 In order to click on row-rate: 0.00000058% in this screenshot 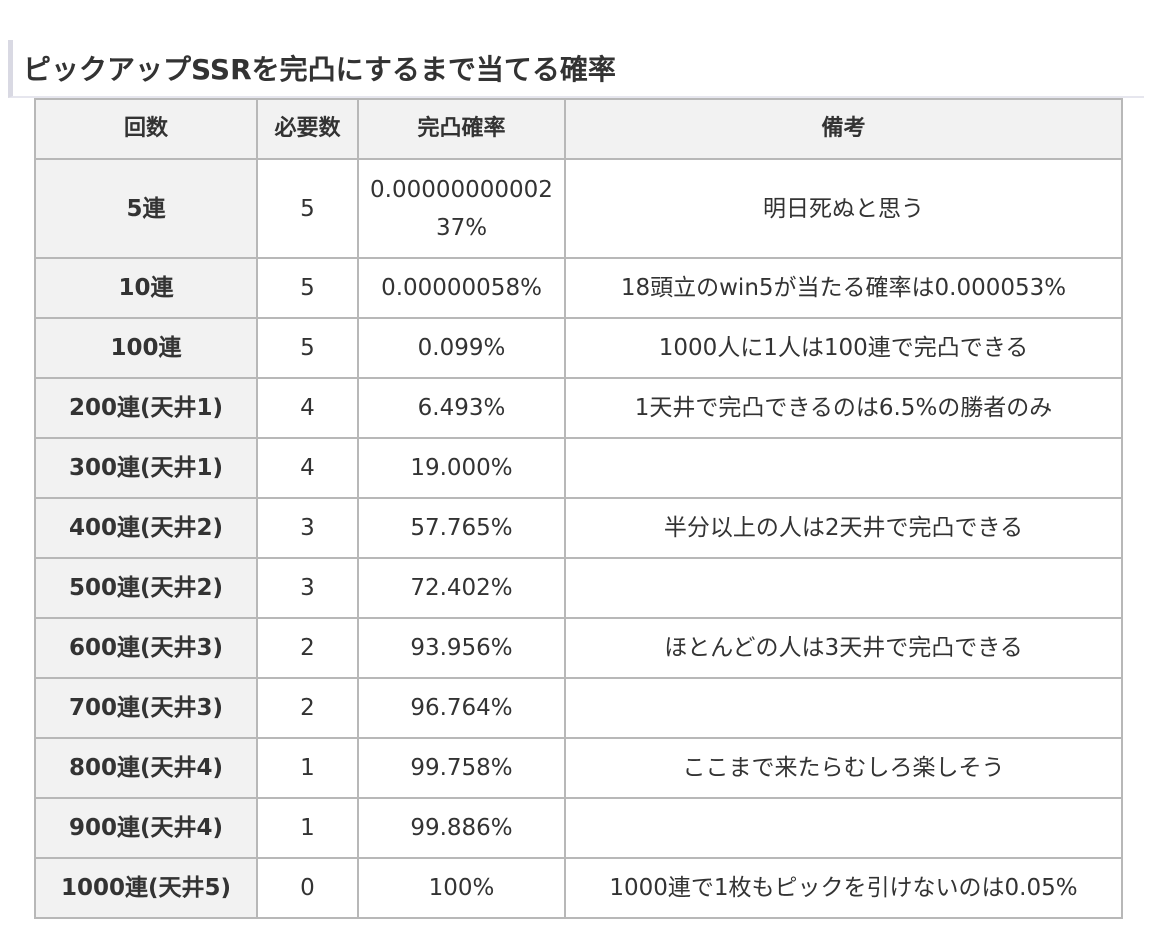, I will do `click(461, 288)`.